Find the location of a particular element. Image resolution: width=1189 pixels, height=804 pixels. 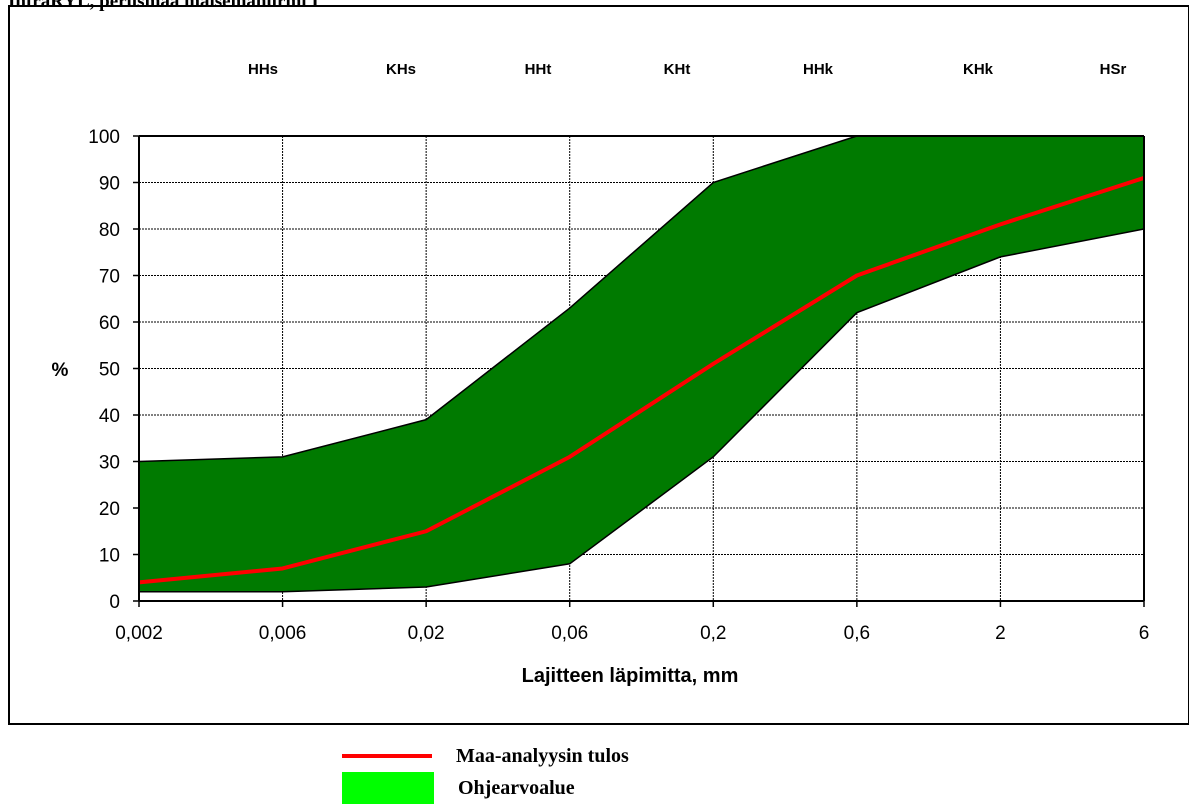

legend-label: Ohjearvoalue is located at coordinates (516, 787).